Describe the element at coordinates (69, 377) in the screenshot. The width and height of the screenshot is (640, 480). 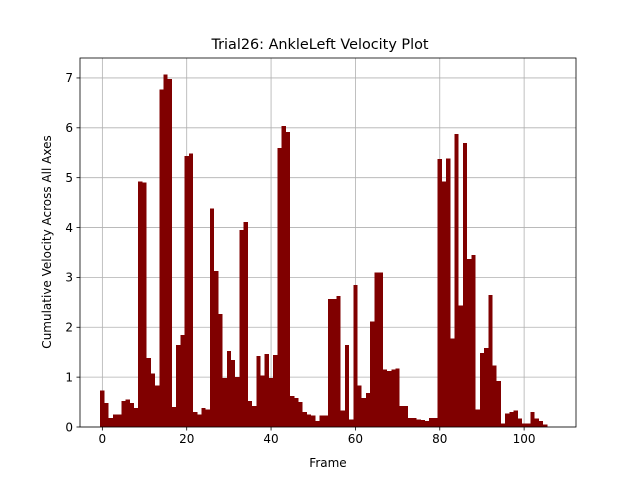
I see `y-tick-label: 1` at that location.